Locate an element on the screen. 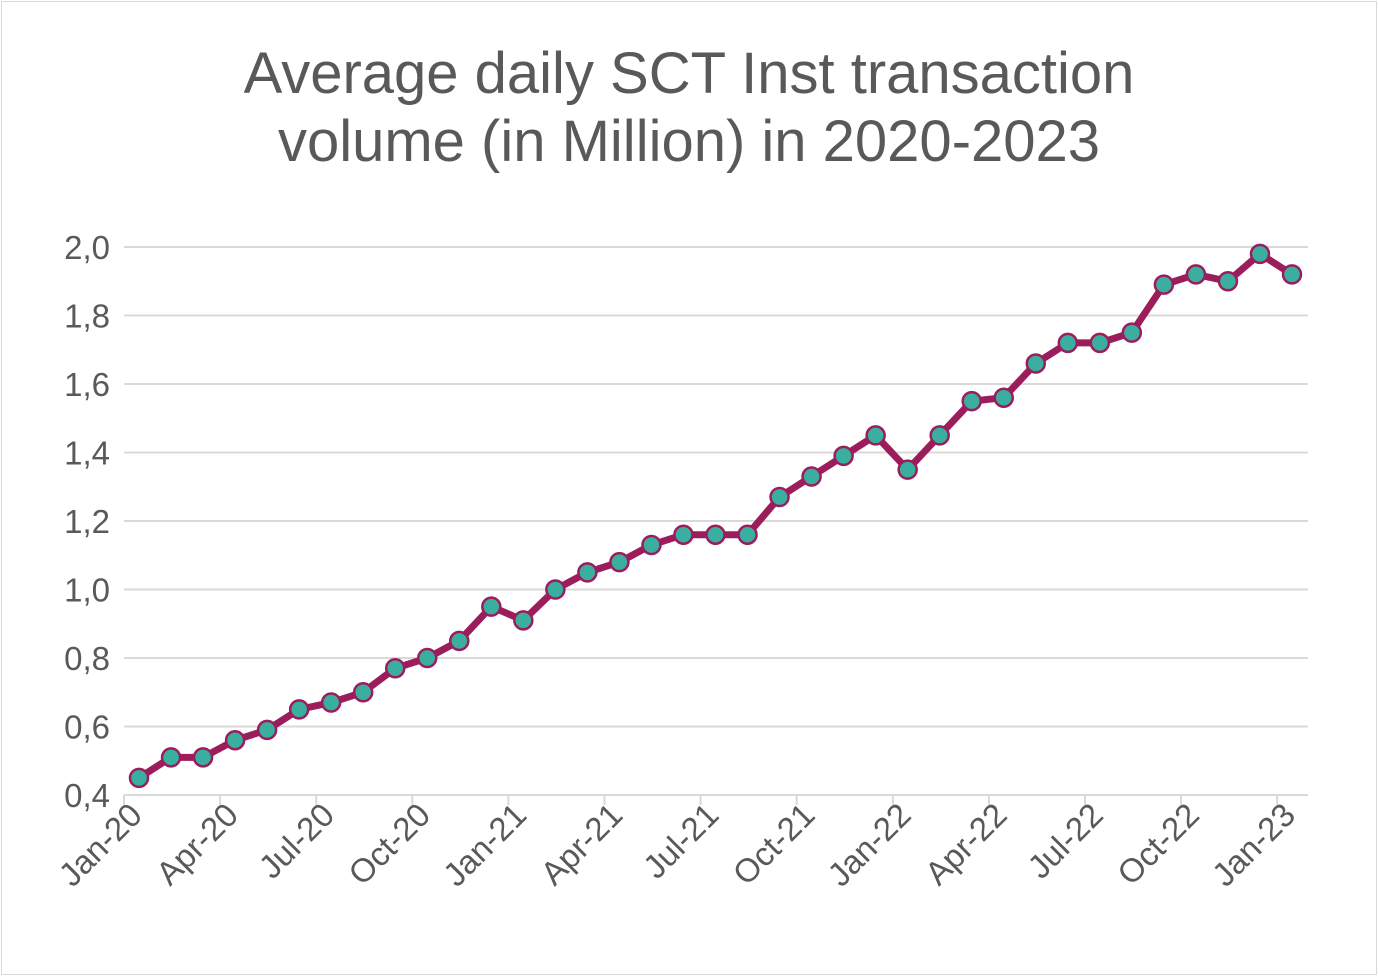  x-tick-label: Apr-22 is located at coordinates (966, 844).